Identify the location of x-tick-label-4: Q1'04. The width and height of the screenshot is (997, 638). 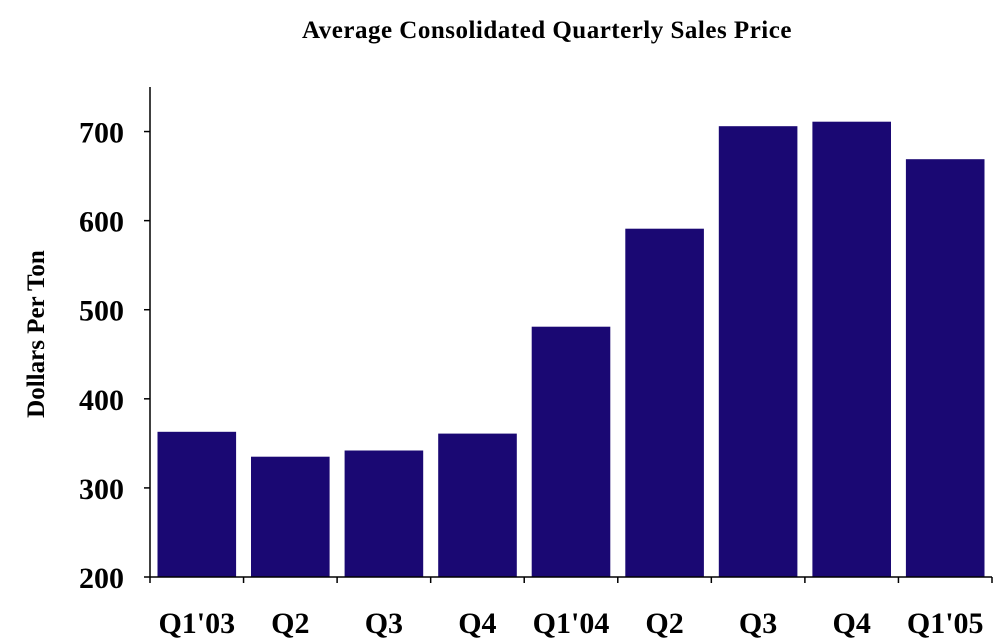
(571, 622).